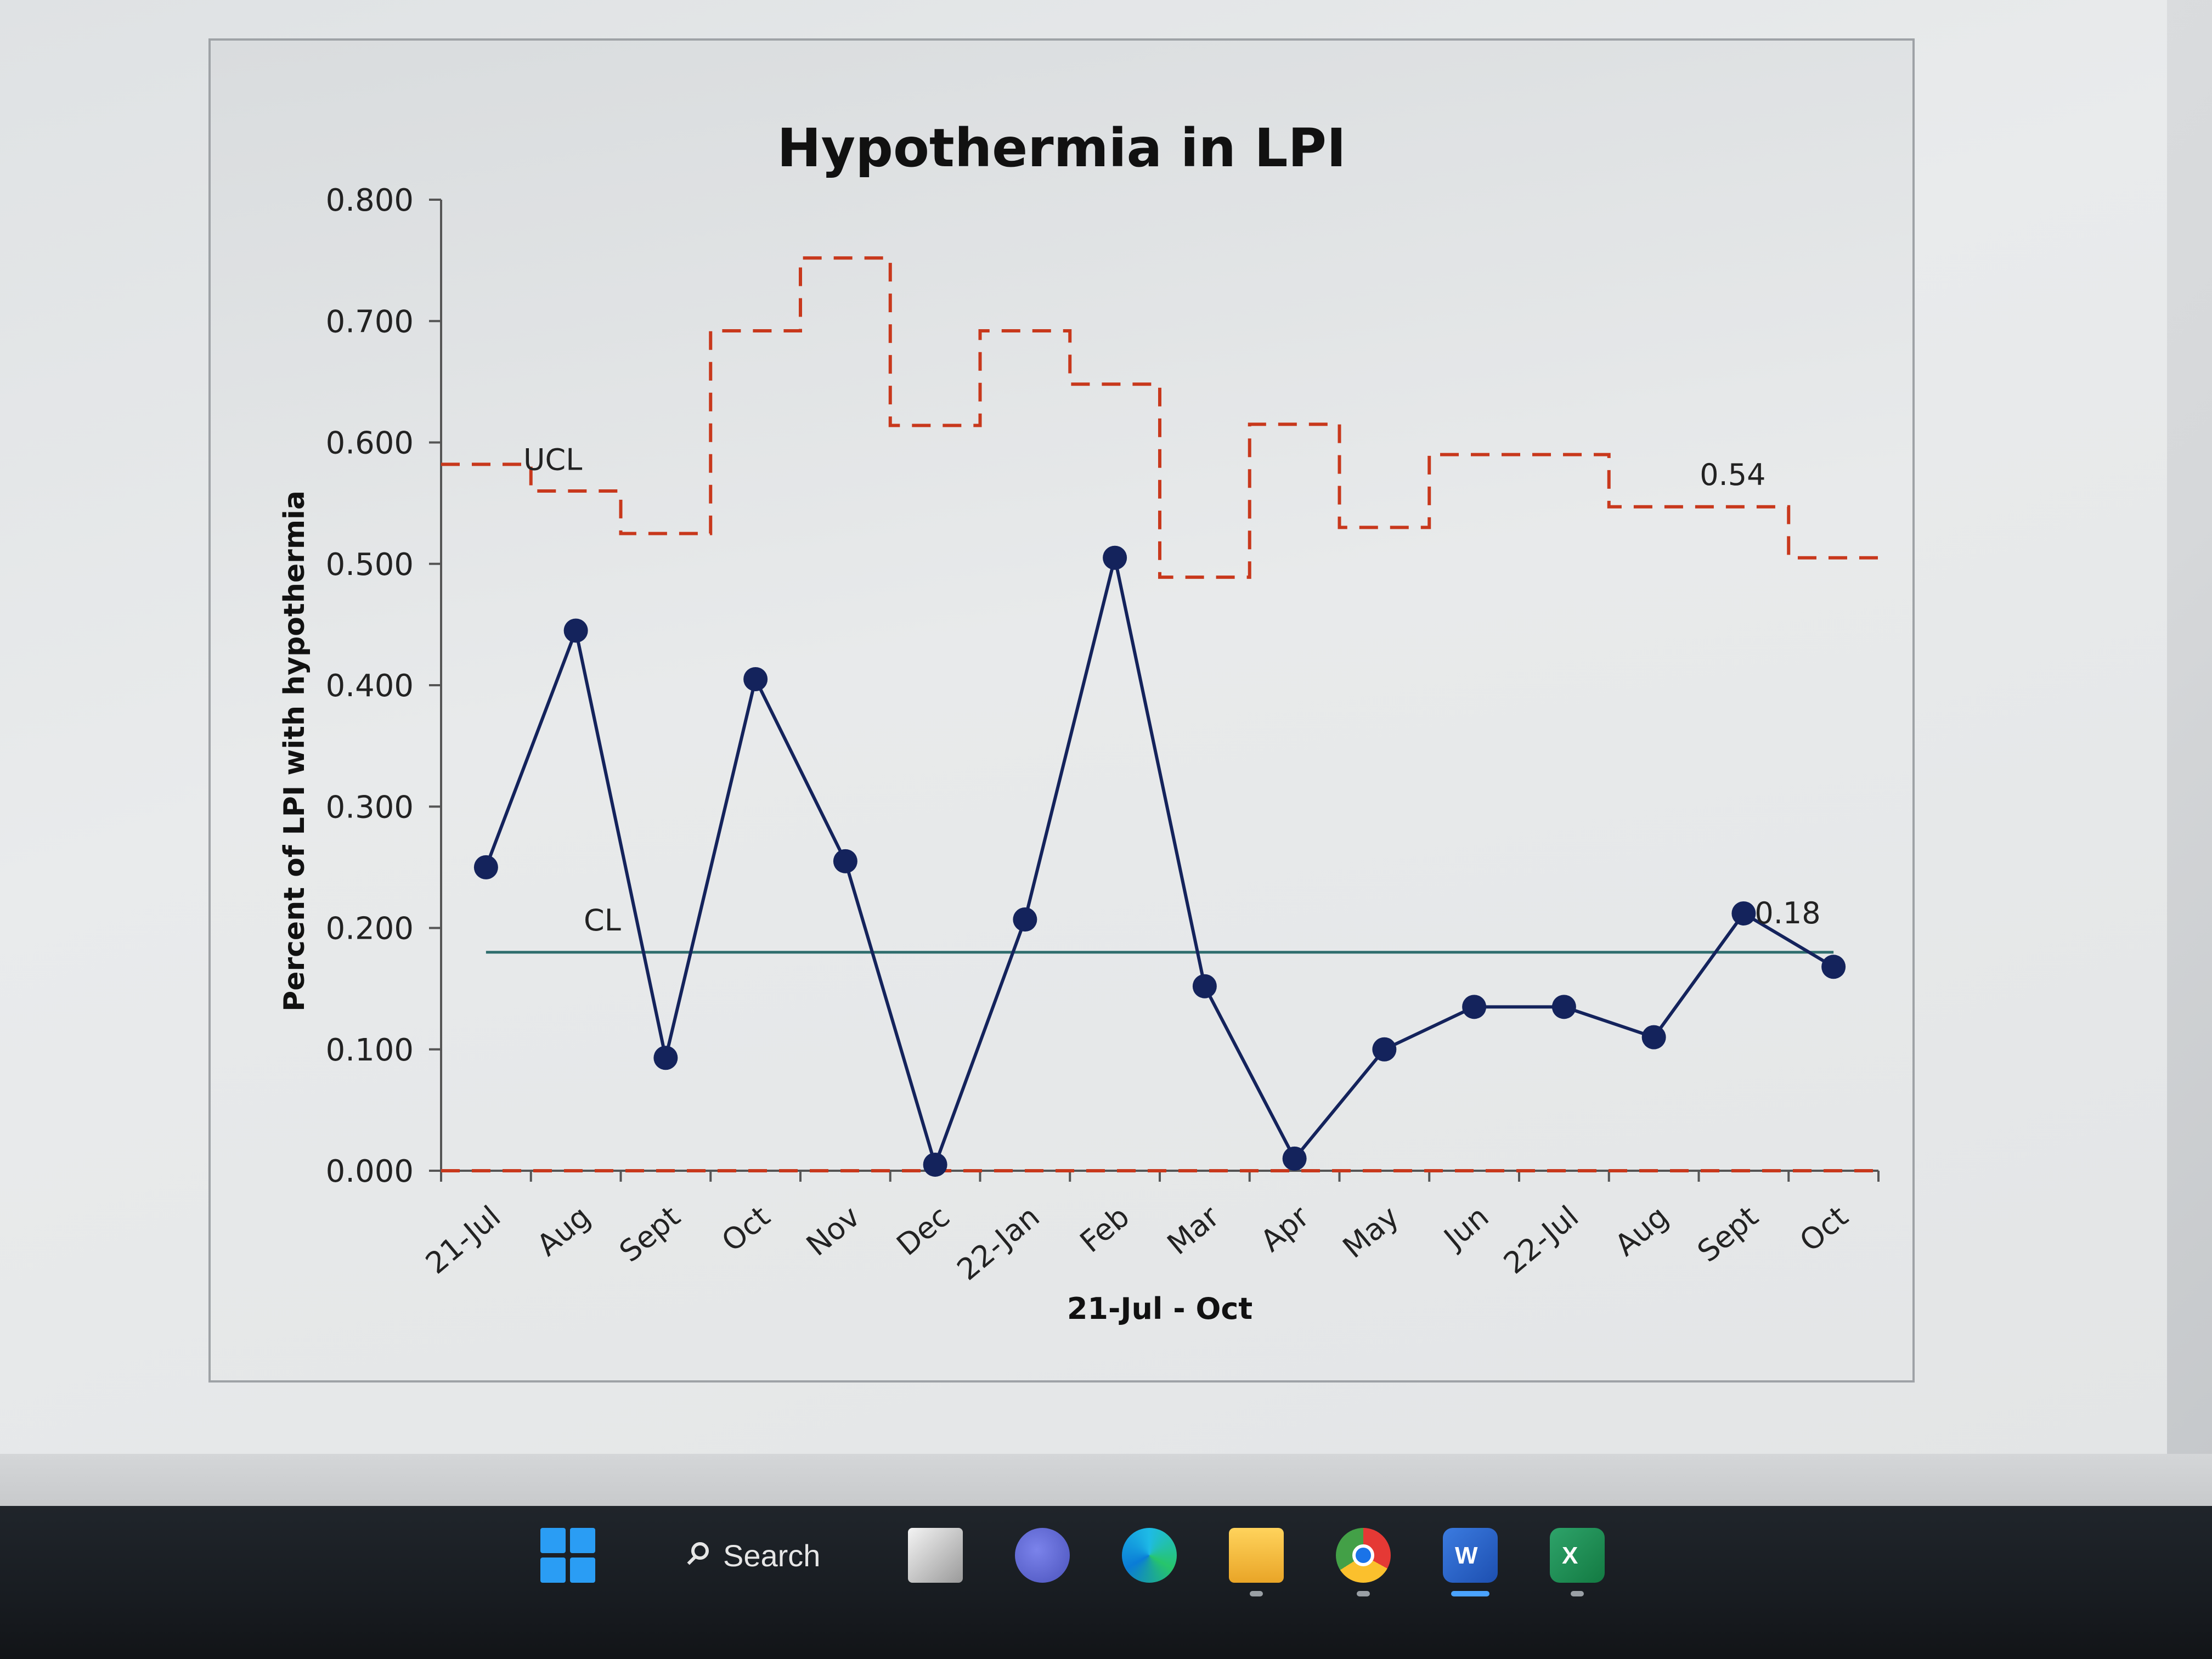 Image resolution: width=2212 pixels, height=1659 pixels. What do you see at coordinates (1149, 1555) in the screenshot?
I see `edge-icon` at bounding box center [1149, 1555].